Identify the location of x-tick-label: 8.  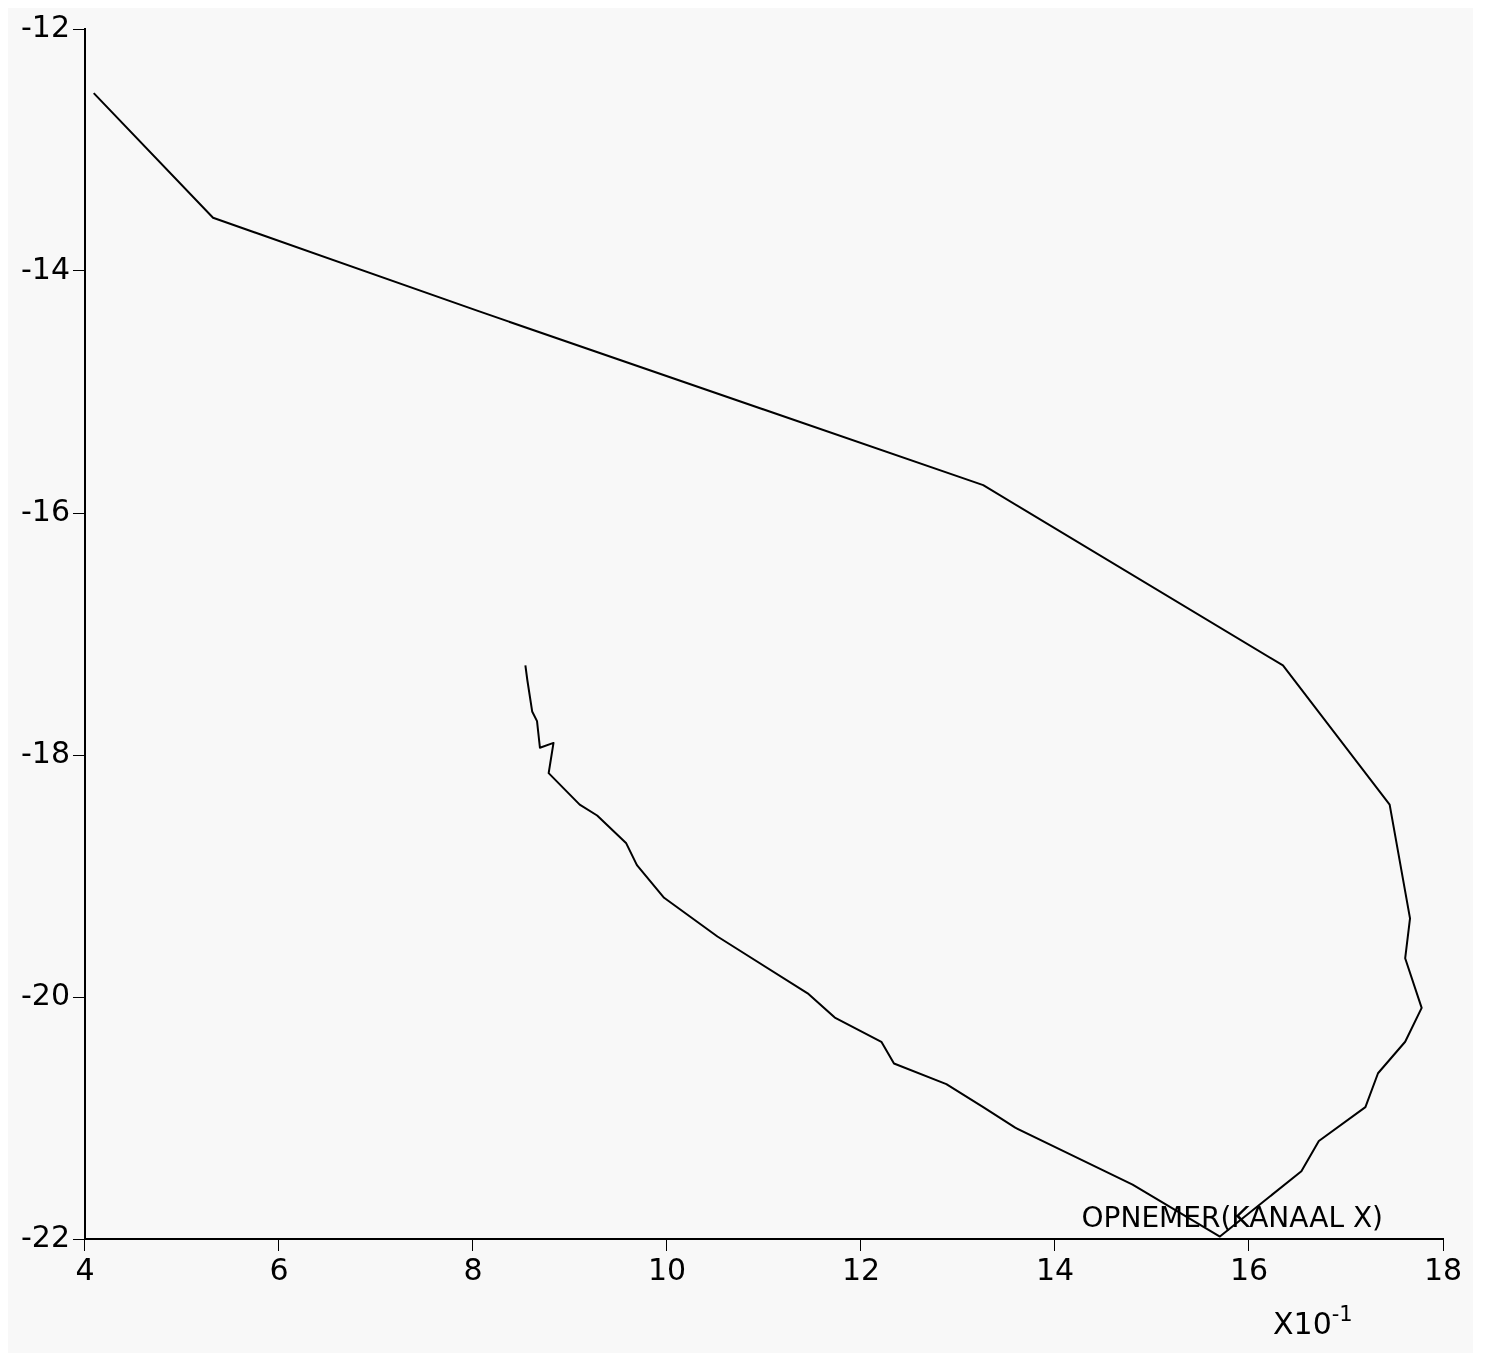
(473, 1269).